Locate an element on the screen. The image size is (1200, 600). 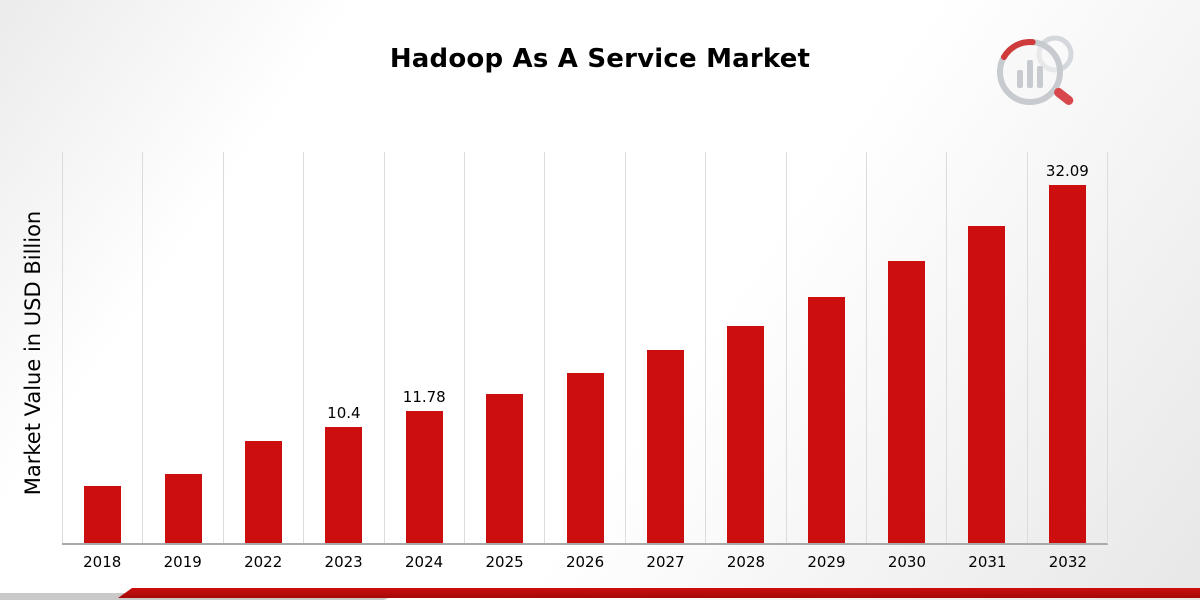
x-tick-label: 2032 is located at coordinates (1067, 562).